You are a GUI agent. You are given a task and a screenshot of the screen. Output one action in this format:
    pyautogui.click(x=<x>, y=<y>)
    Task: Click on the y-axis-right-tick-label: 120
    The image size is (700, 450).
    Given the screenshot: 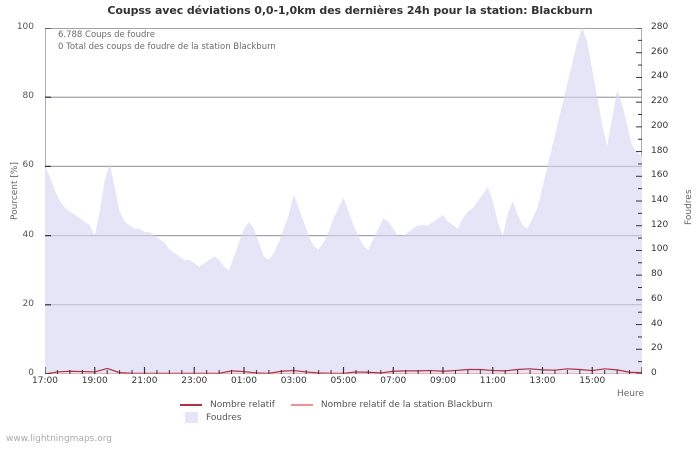 What is the action you would take?
    pyautogui.click(x=660, y=224)
    